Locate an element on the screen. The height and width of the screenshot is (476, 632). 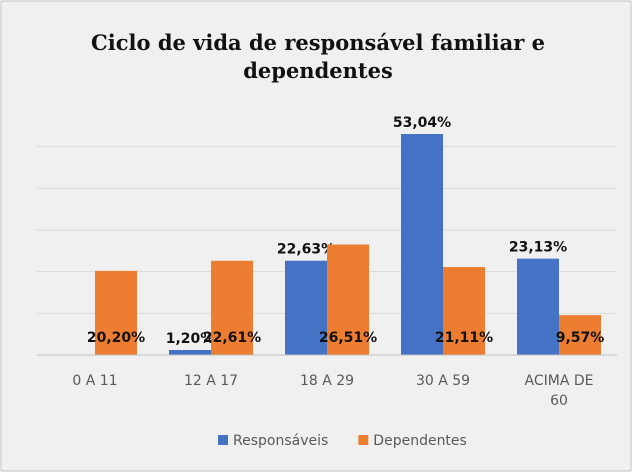
data-label: 26,51% is located at coordinates (348, 338).